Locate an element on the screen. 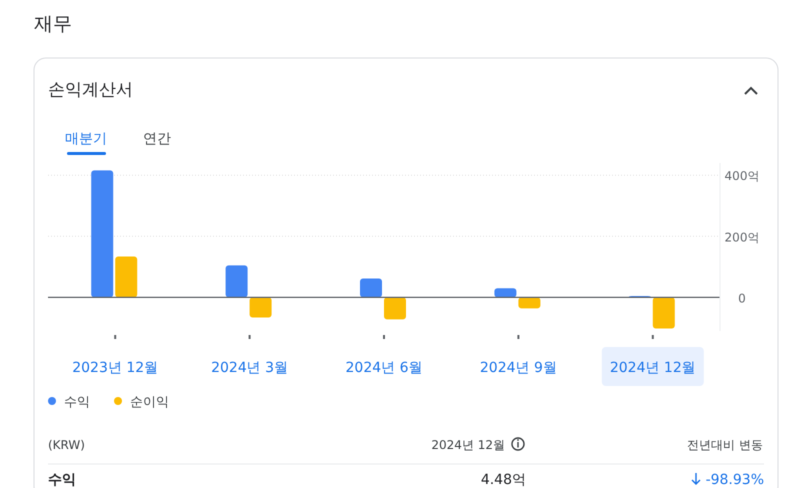 This screenshot has height=488, width=793. text: 4.48억 is located at coordinates (503, 480).